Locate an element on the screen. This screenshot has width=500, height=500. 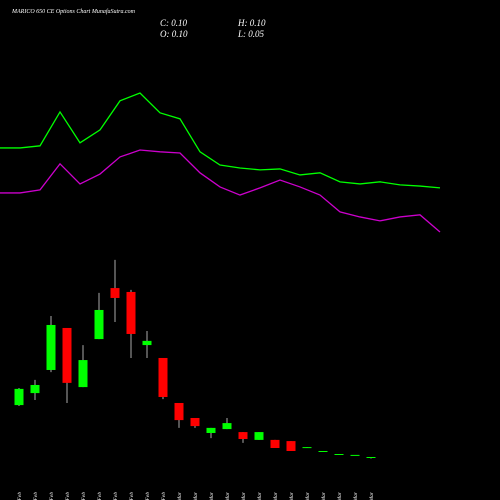
x-tick-label: 04 Mar is located at coordinates (195, 495).